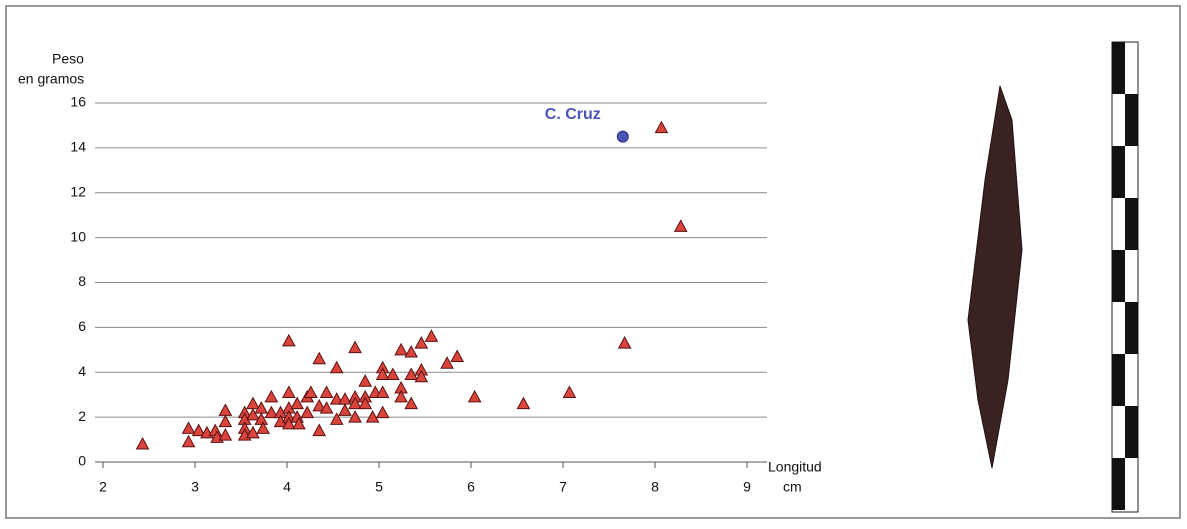  I want to click on x-tick-label: 4, so click(287, 487).